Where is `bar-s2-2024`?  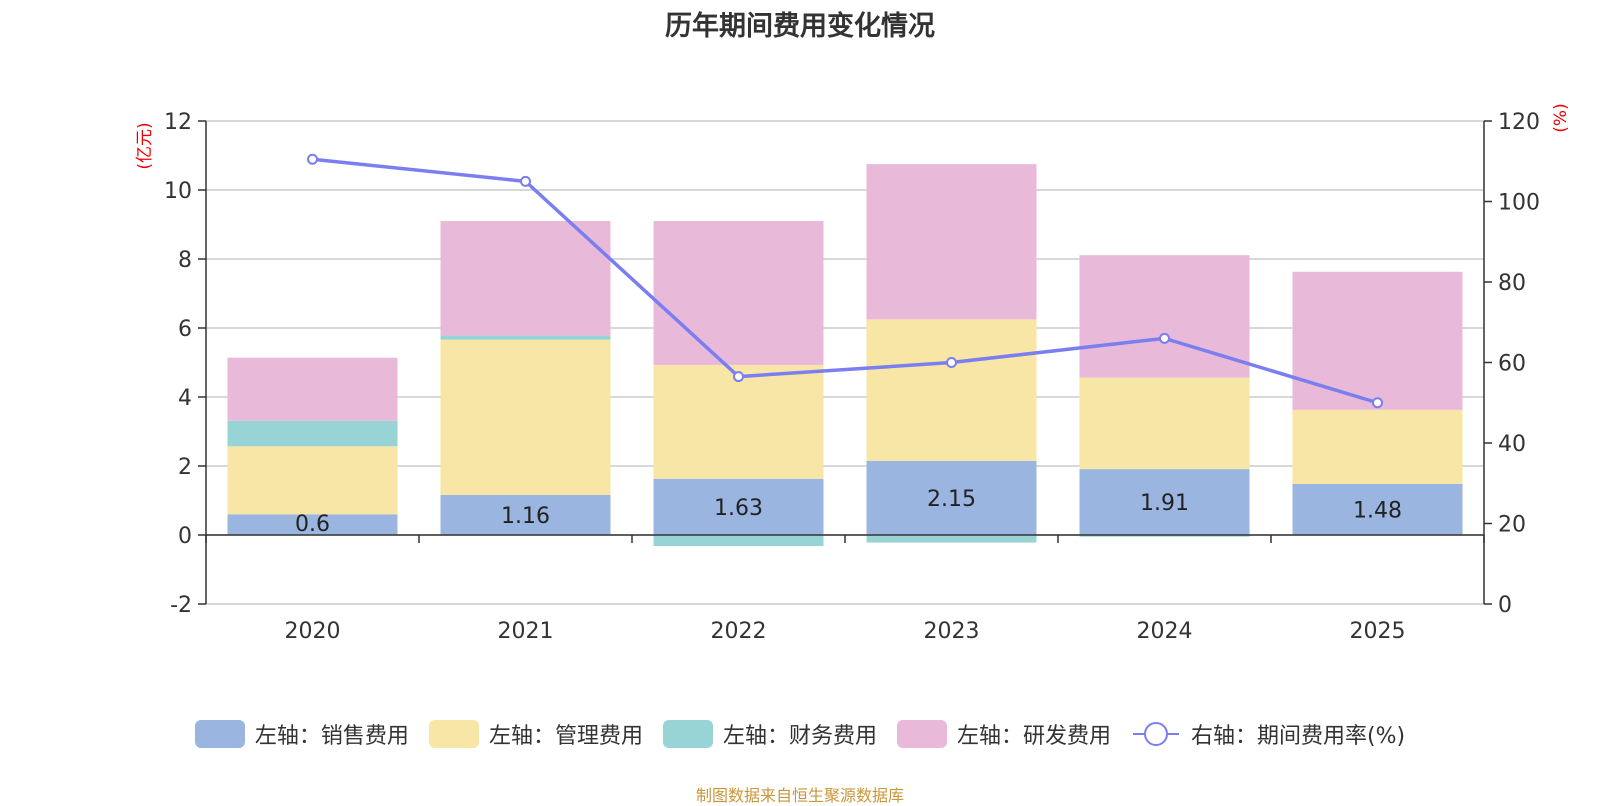
bar-s2-2024 is located at coordinates (1164, 536).